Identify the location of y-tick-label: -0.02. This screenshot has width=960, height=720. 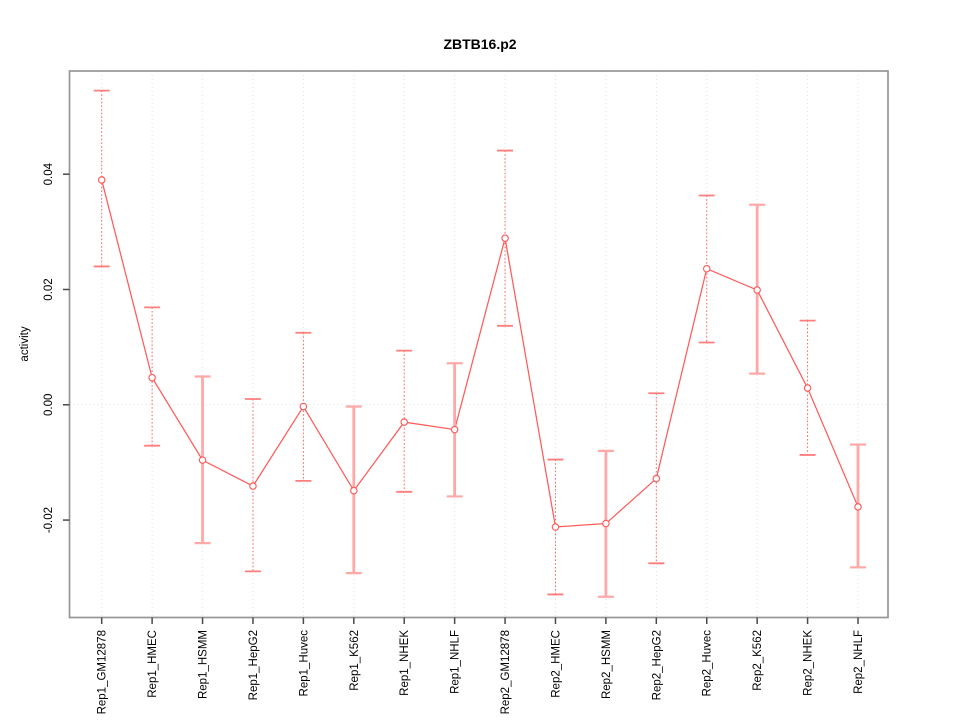
(49, 520).